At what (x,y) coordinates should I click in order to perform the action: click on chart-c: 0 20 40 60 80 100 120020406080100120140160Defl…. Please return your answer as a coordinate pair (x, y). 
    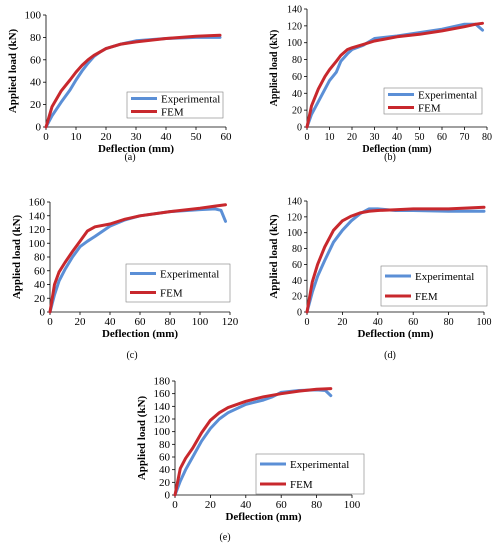
    Looking at the image, I should click on (125, 269).